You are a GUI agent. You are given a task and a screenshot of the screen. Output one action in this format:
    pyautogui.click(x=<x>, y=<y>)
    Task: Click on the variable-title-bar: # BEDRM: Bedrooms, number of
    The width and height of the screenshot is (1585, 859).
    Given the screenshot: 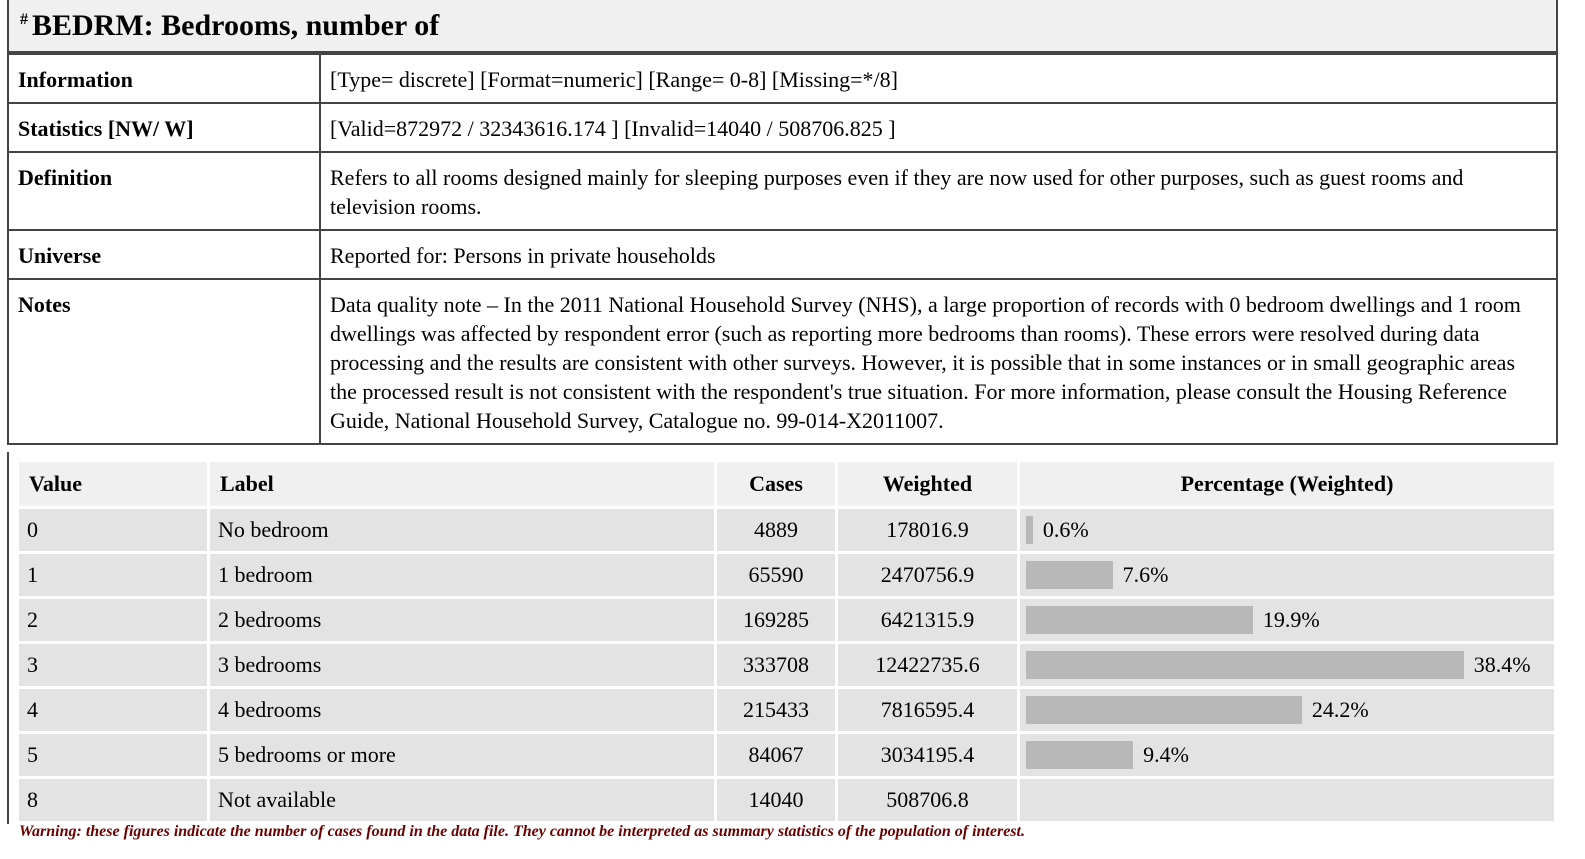 What is the action you would take?
    pyautogui.click(x=782, y=26)
    